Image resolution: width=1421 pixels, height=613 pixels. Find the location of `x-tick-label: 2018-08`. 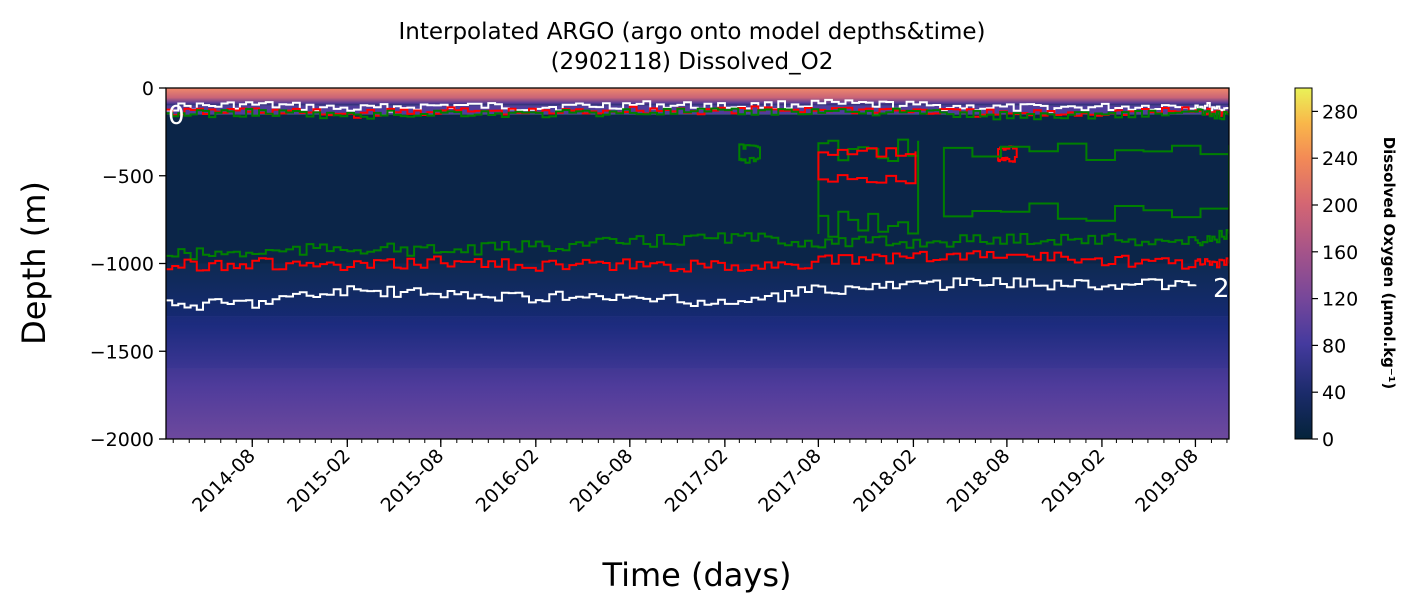

x-tick-label: 2018-08 is located at coordinates (979, 481).